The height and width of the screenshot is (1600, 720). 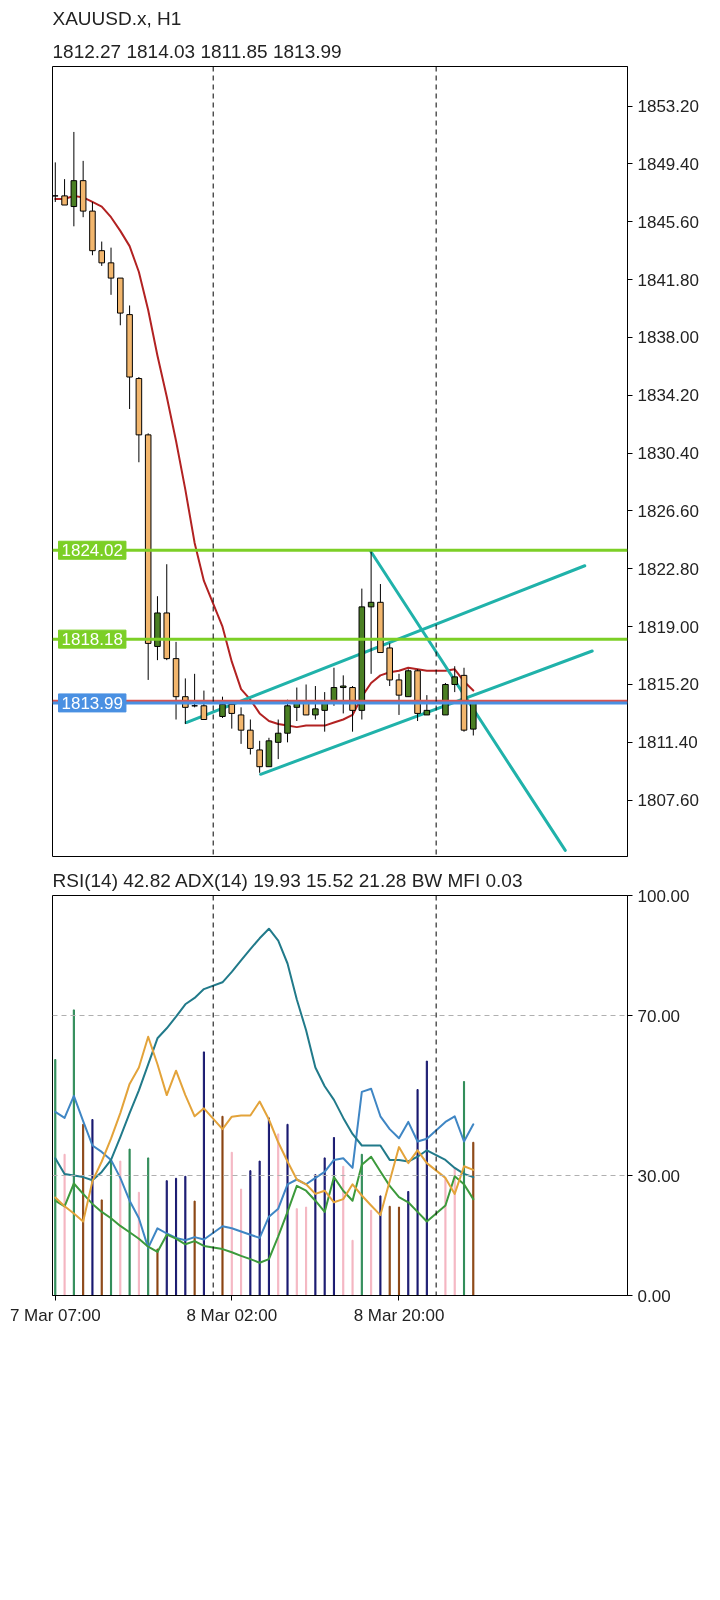 I want to click on x-tick-label: 8 Mar 20:00, so click(x=399, y=1315).